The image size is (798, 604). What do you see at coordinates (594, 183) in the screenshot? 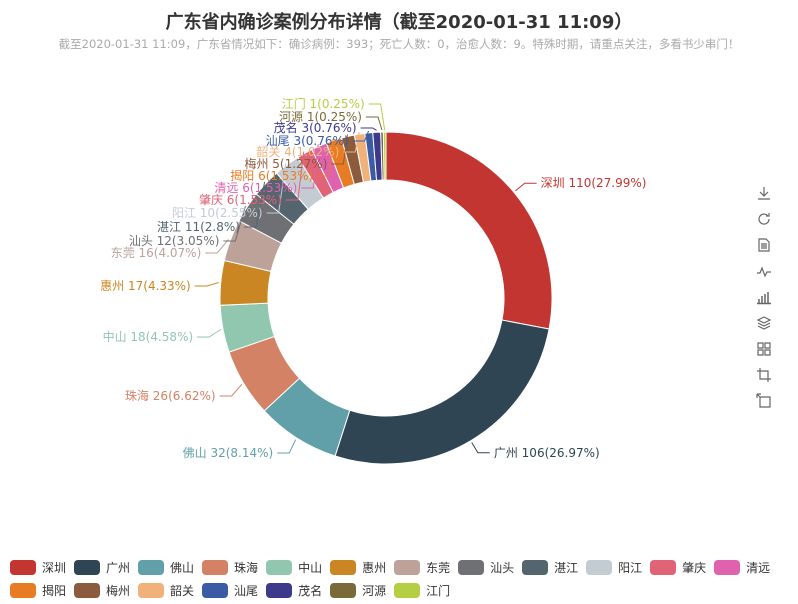
I see `data-label-深圳: 深圳 110(27.99%)` at bounding box center [594, 183].